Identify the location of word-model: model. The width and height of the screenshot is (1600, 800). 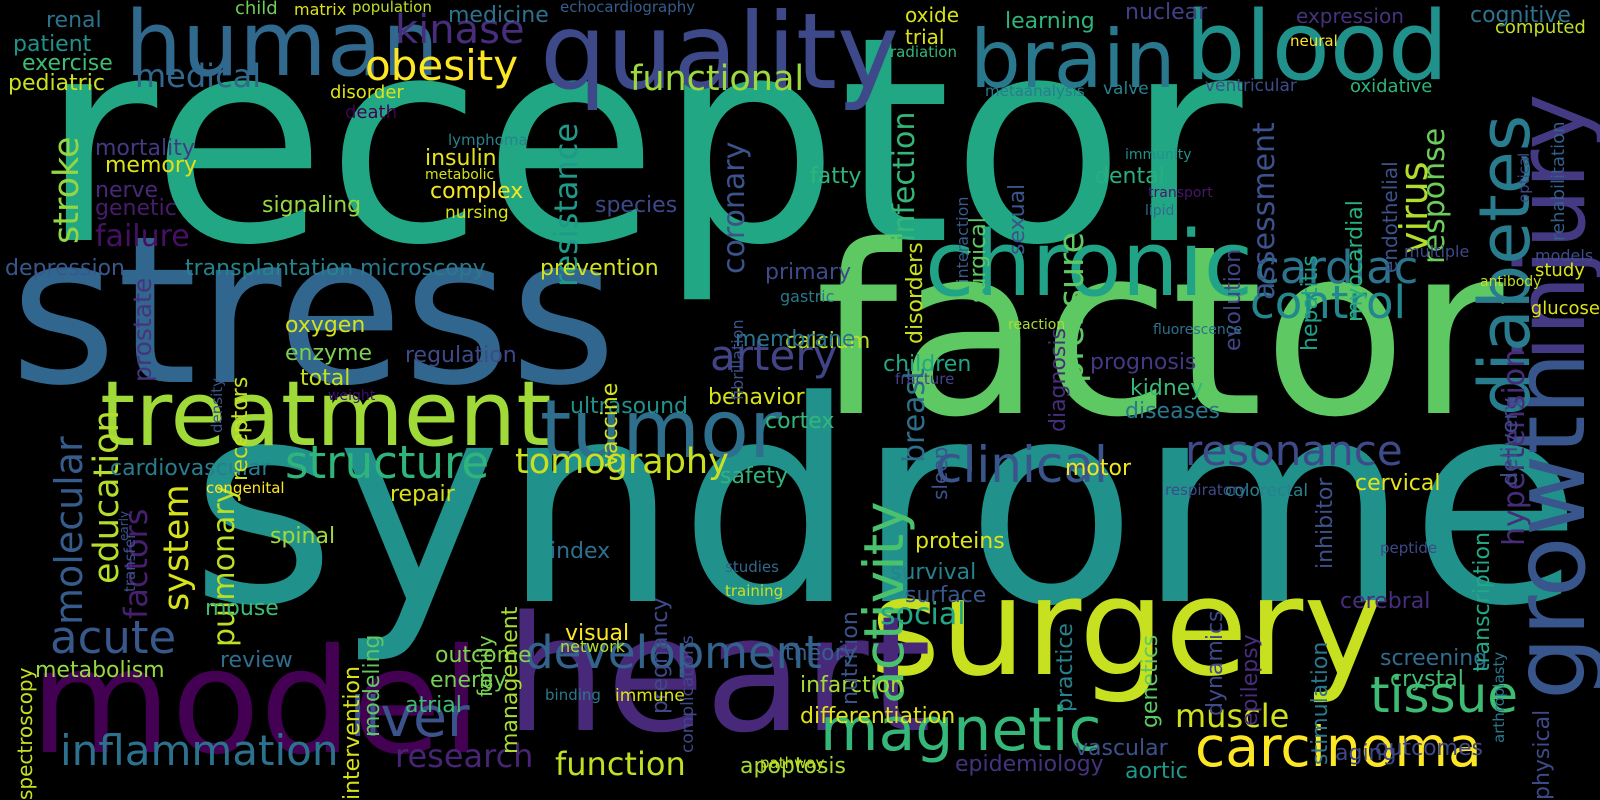
(256, 702).